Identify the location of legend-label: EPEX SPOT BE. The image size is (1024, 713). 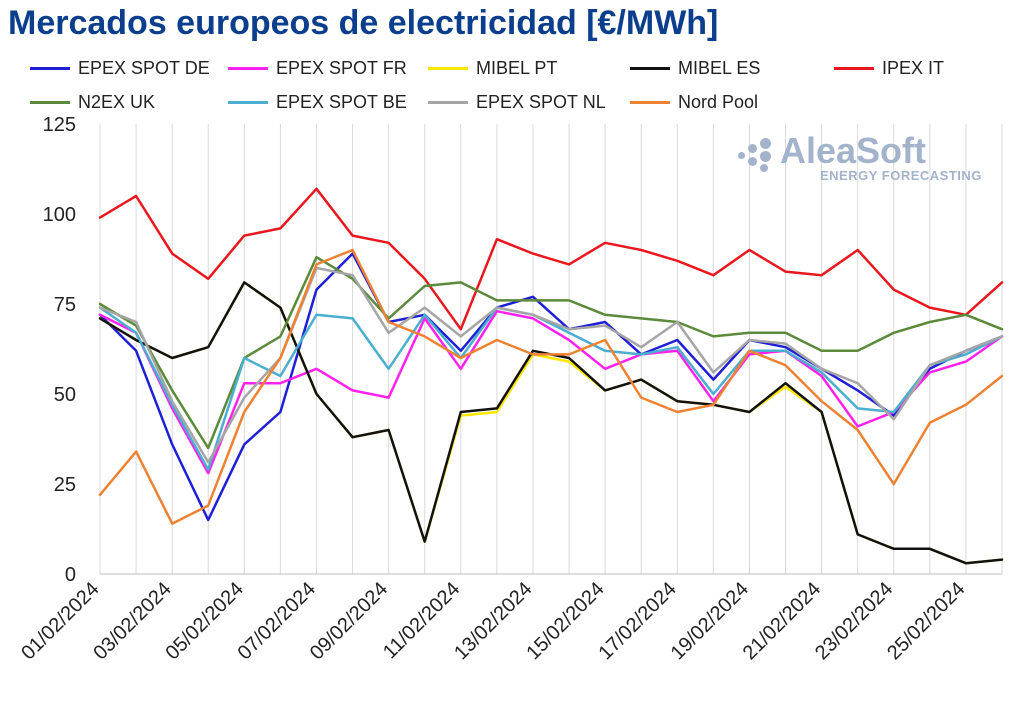
(341, 101).